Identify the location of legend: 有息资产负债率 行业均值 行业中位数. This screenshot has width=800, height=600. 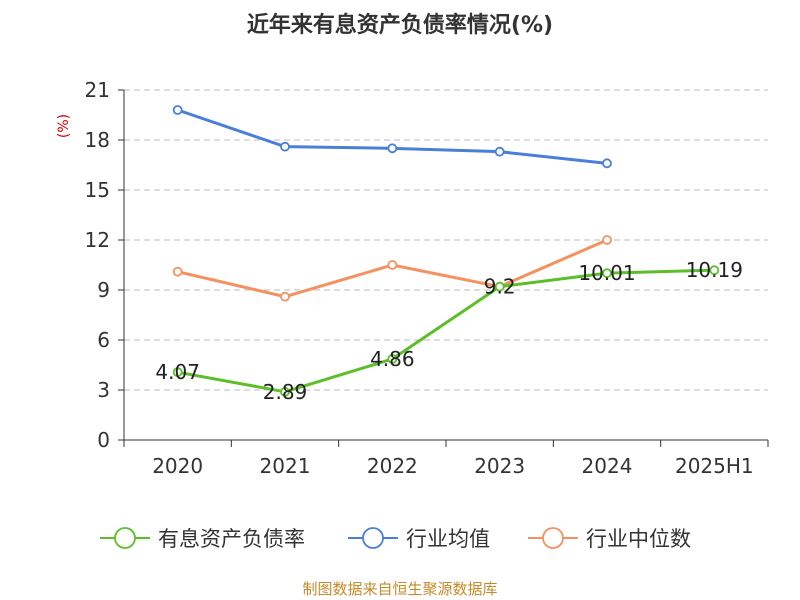
(395, 539).